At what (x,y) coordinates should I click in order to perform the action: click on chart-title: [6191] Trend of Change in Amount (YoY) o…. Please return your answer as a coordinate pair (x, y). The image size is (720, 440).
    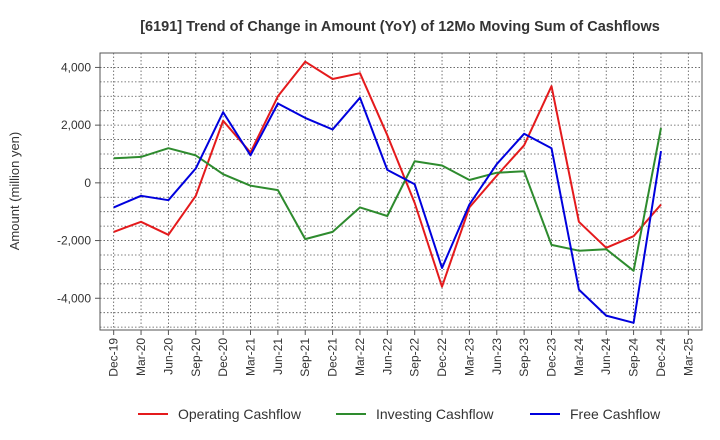
    Looking at the image, I should click on (400, 27).